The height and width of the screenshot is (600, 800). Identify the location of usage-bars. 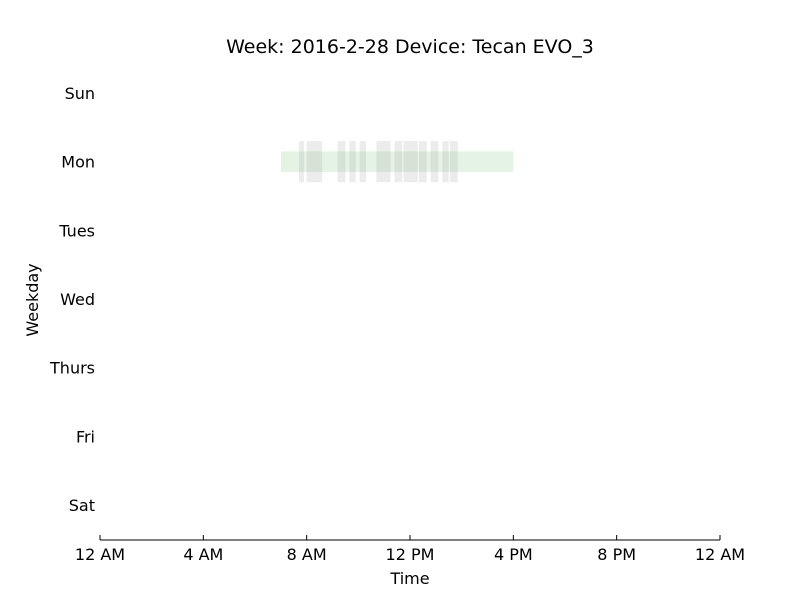
(397, 162).